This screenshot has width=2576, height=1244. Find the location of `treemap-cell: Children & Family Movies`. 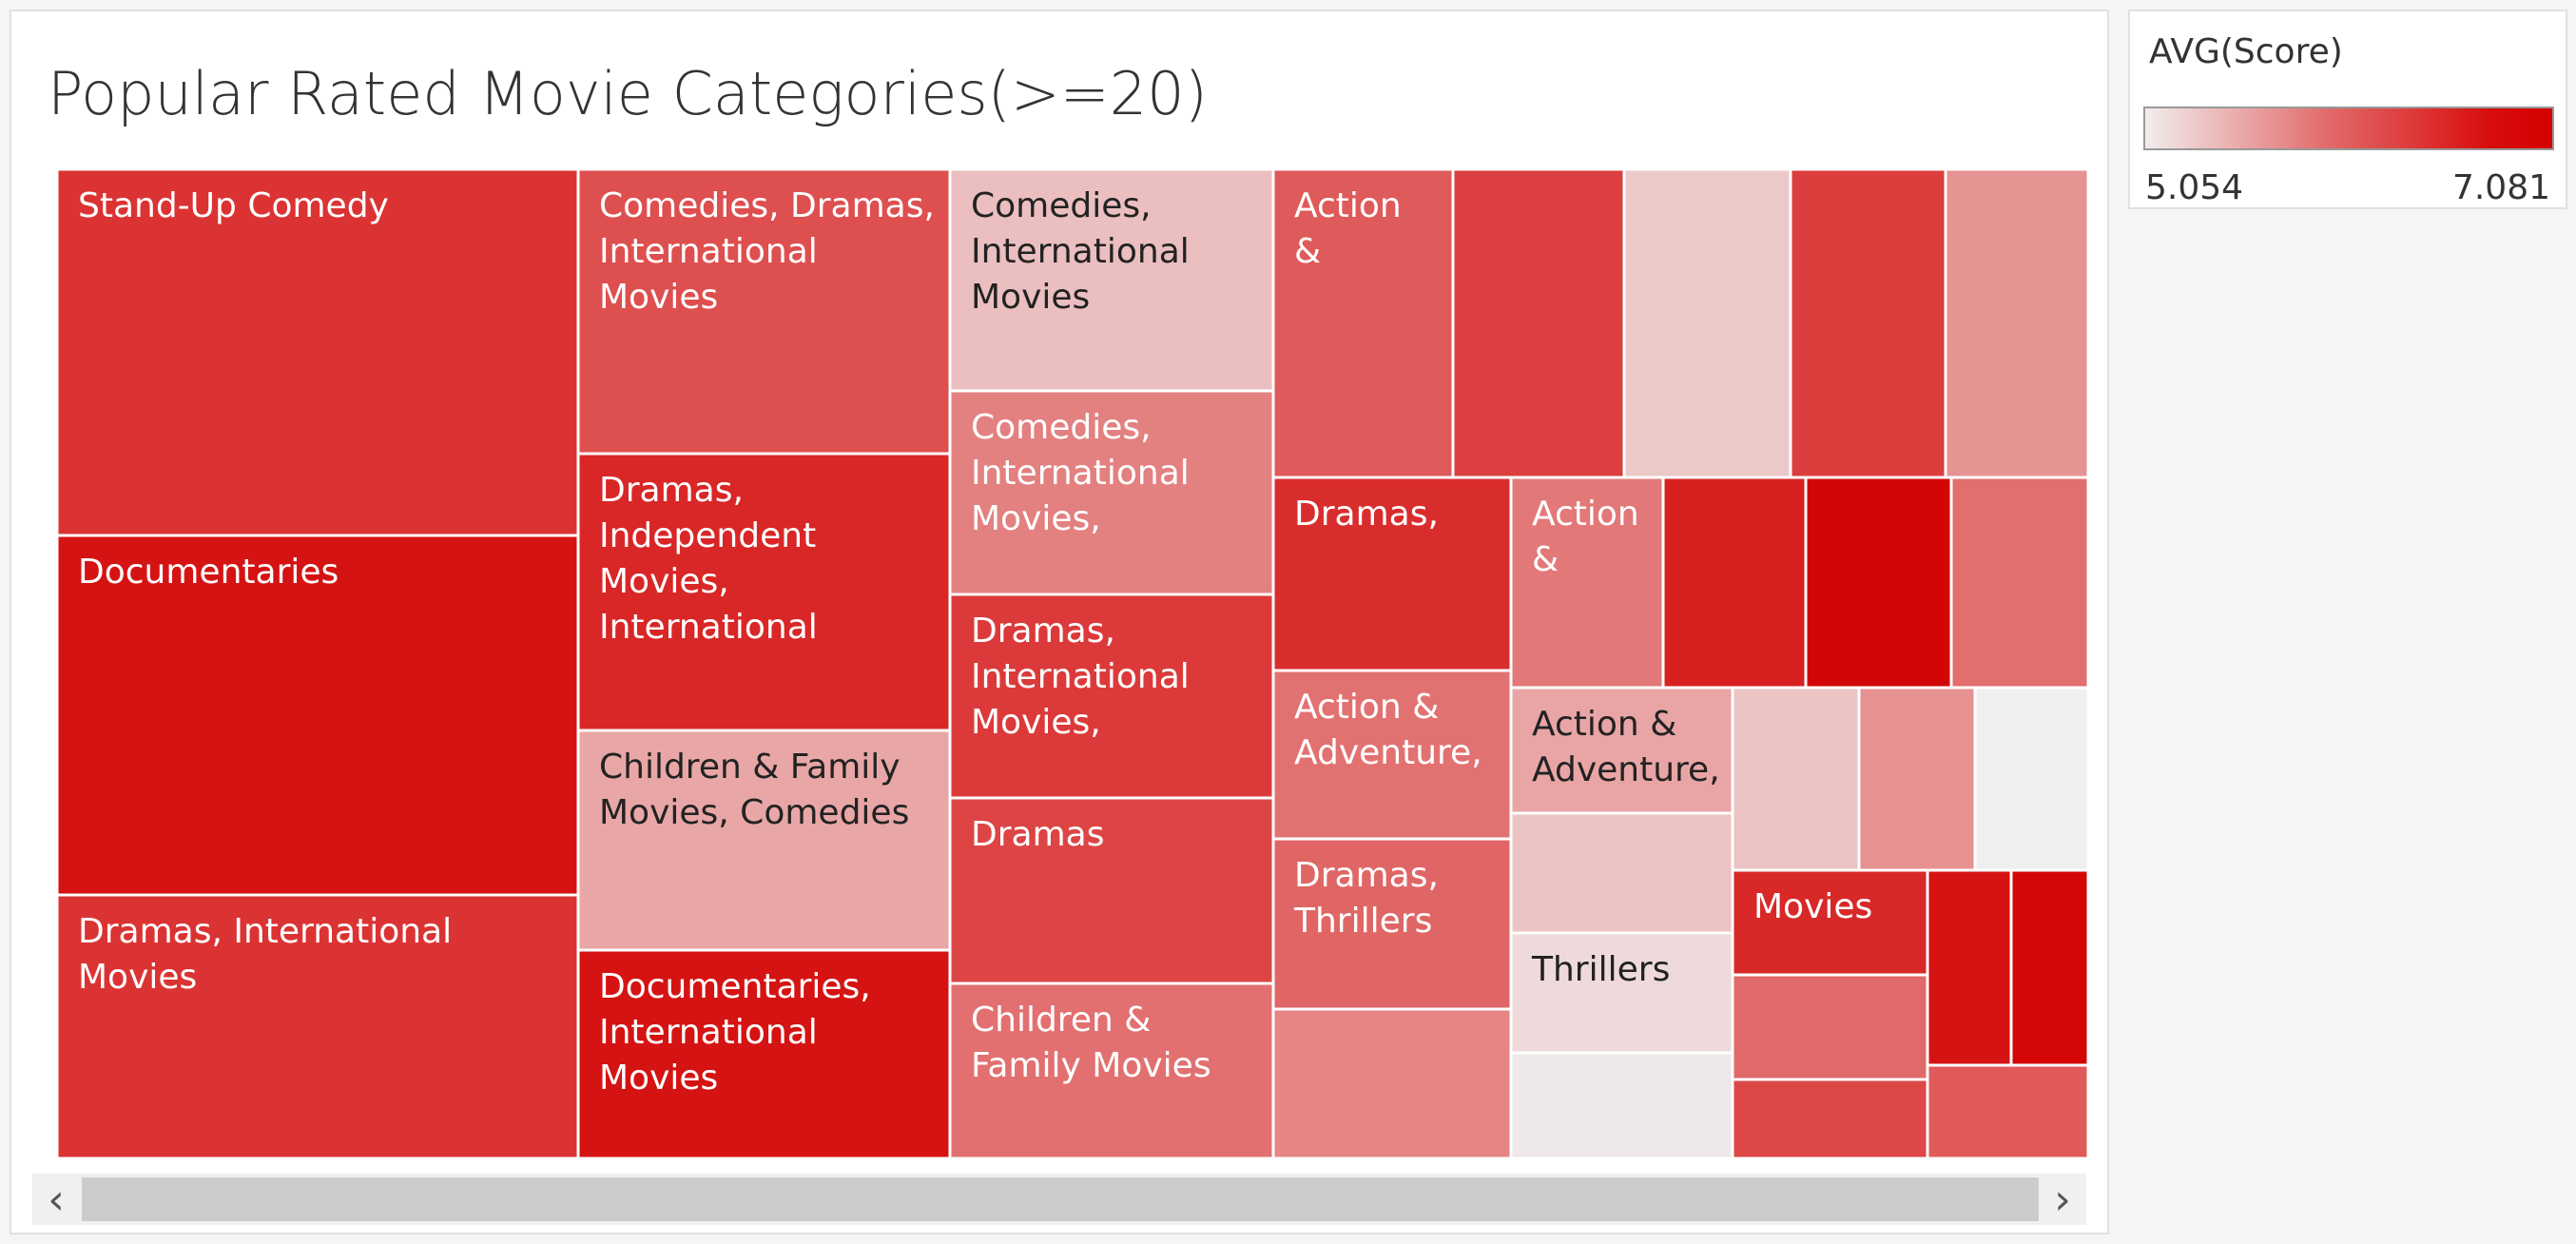

treemap-cell: Children & Family Movies is located at coordinates (1111, 1070).